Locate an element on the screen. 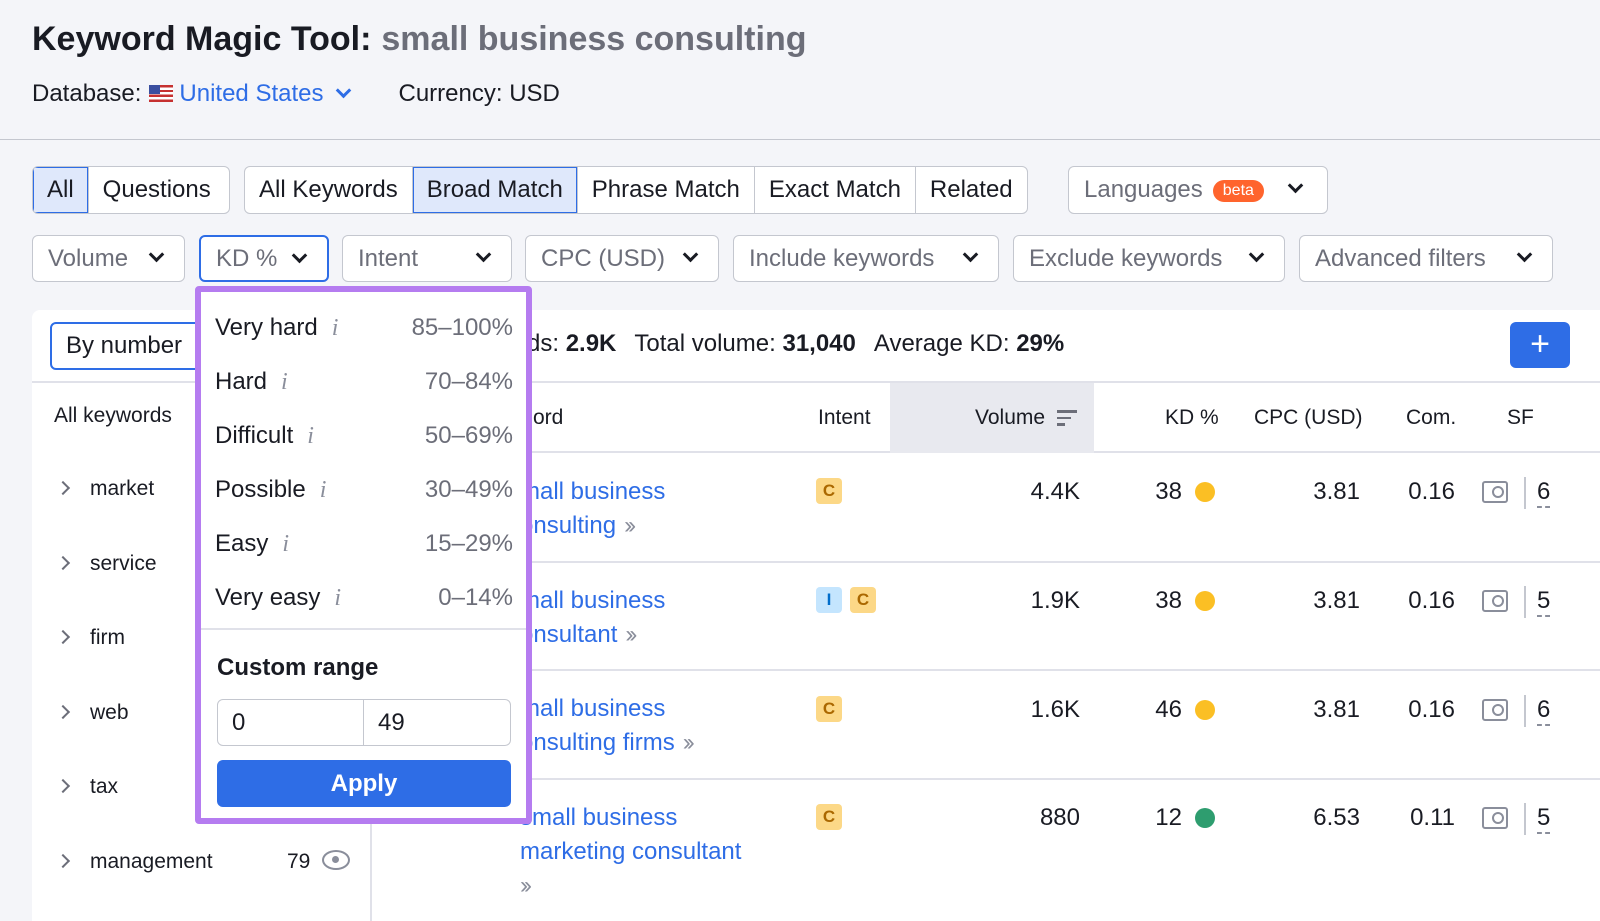  add-to-list-button: + is located at coordinates (1540, 345).